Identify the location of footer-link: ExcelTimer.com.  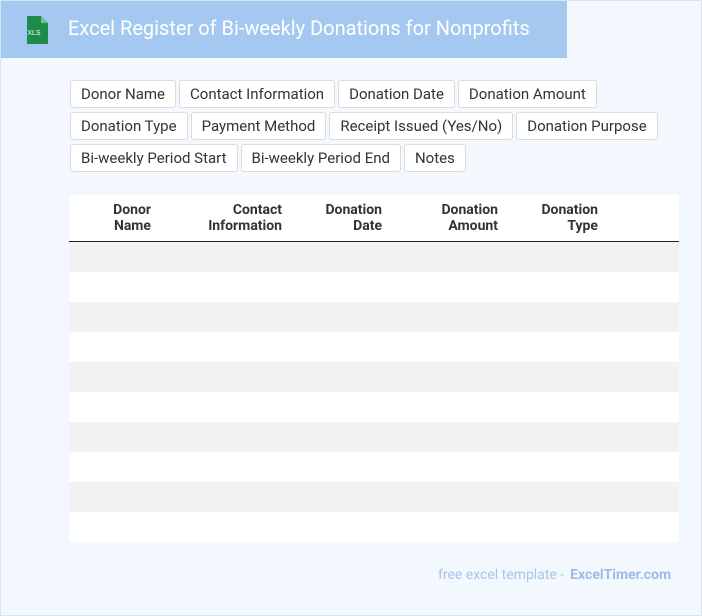
(621, 575).